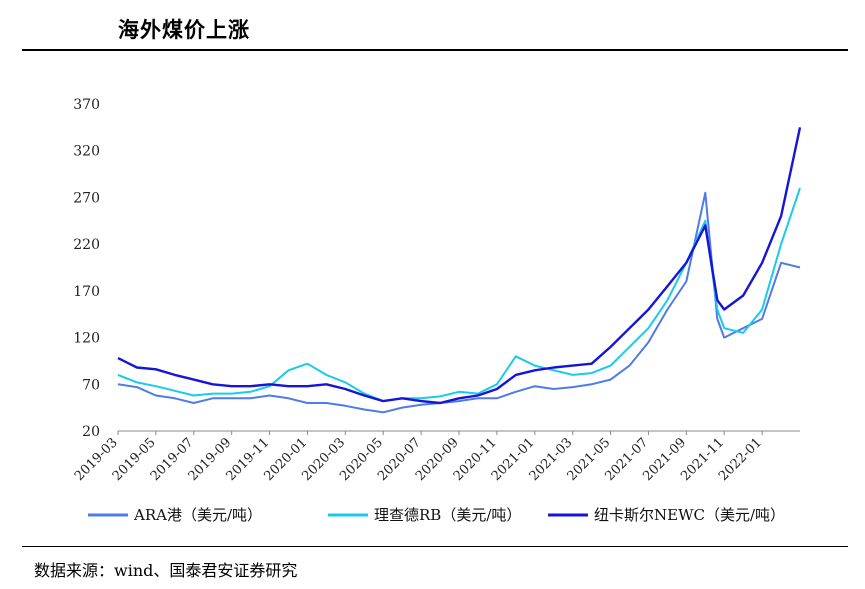  Describe the element at coordinates (86, 152) in the screenshot. I see `y-tick-label: 320` at that location.